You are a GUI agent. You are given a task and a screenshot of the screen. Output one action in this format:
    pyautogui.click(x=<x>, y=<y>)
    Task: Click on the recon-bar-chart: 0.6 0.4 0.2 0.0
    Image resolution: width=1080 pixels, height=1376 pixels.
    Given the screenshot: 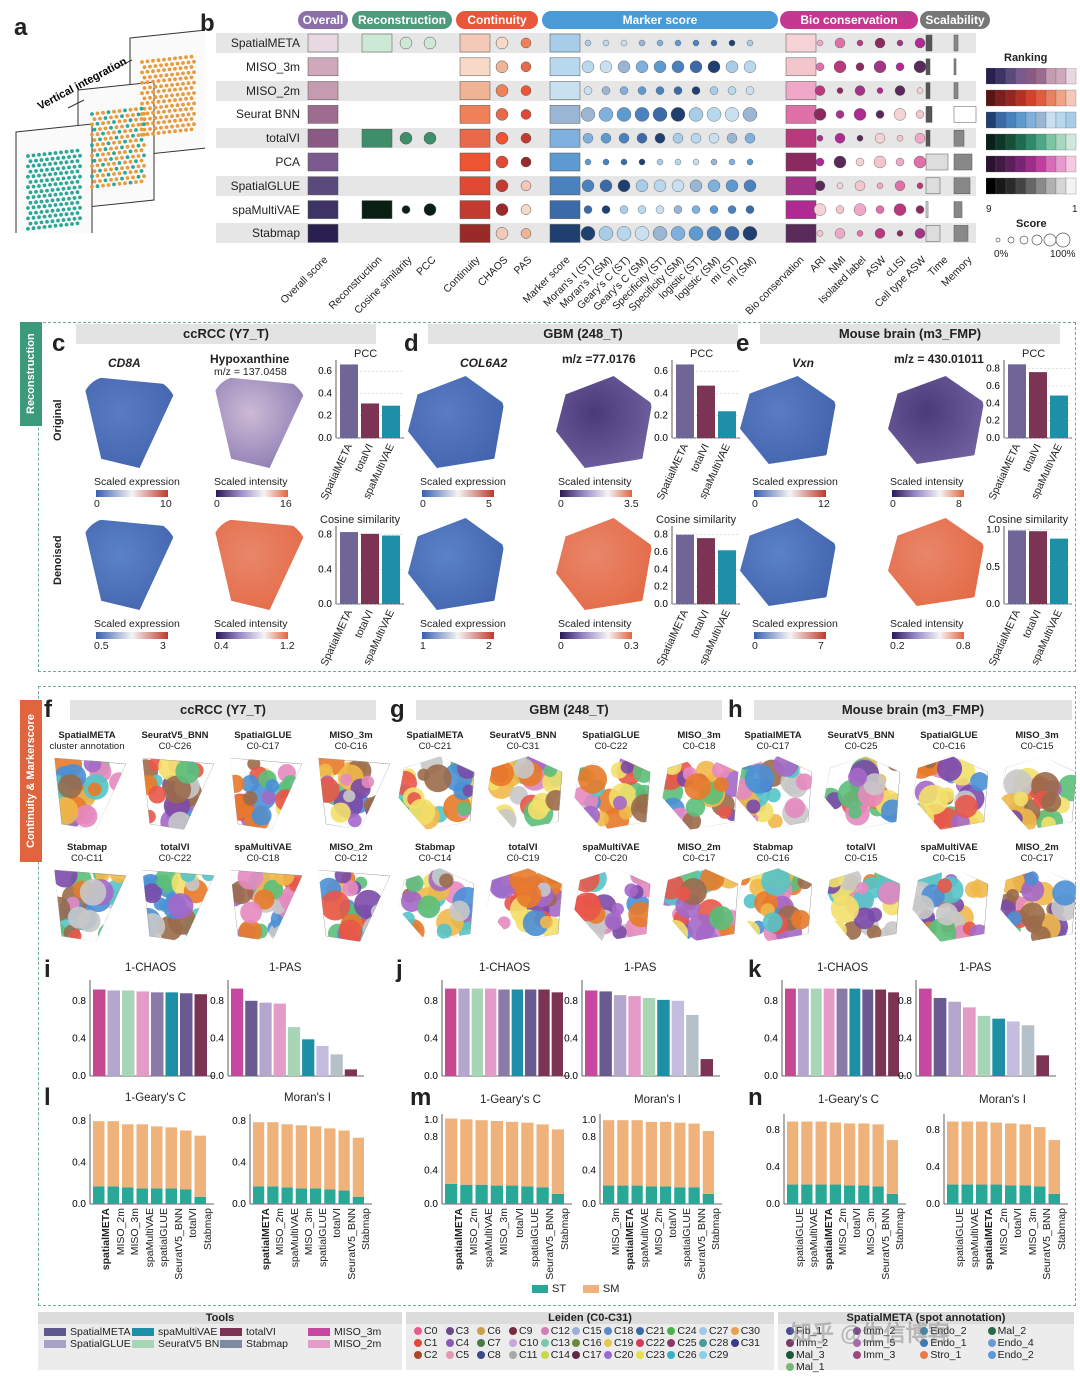 What is the action you would take?
    pyautogui.click(x=361, y=402)
    